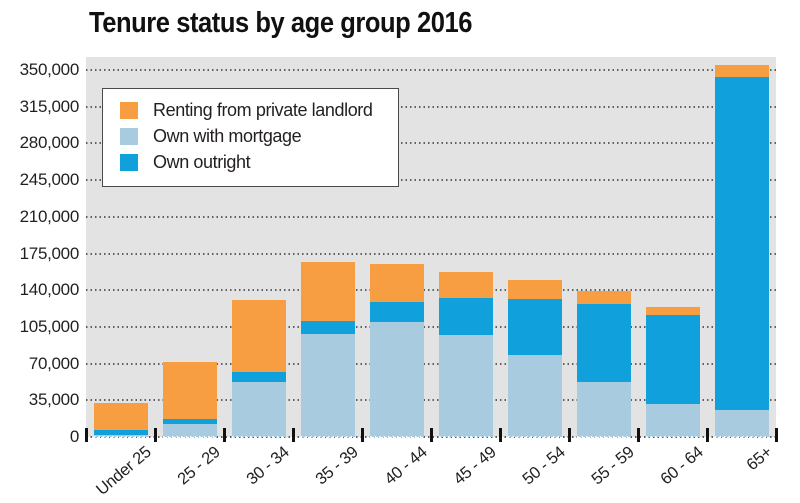 This screenshot has width=800, height=503. I want to click on outright-swatch-icon, so click(129, 162).